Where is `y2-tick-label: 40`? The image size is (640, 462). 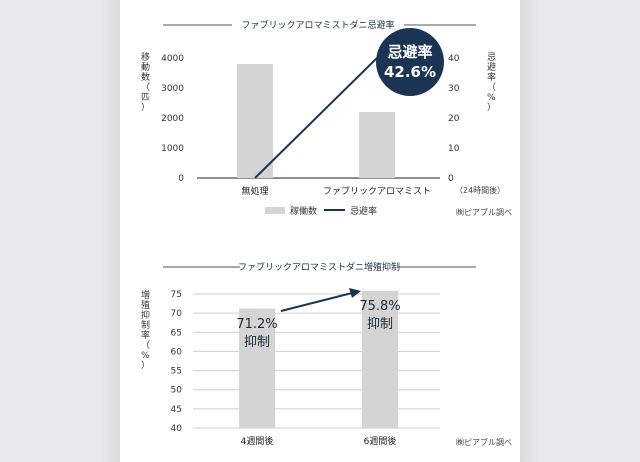
y2-tick-label: 40 is located at coordinates (454, 59).